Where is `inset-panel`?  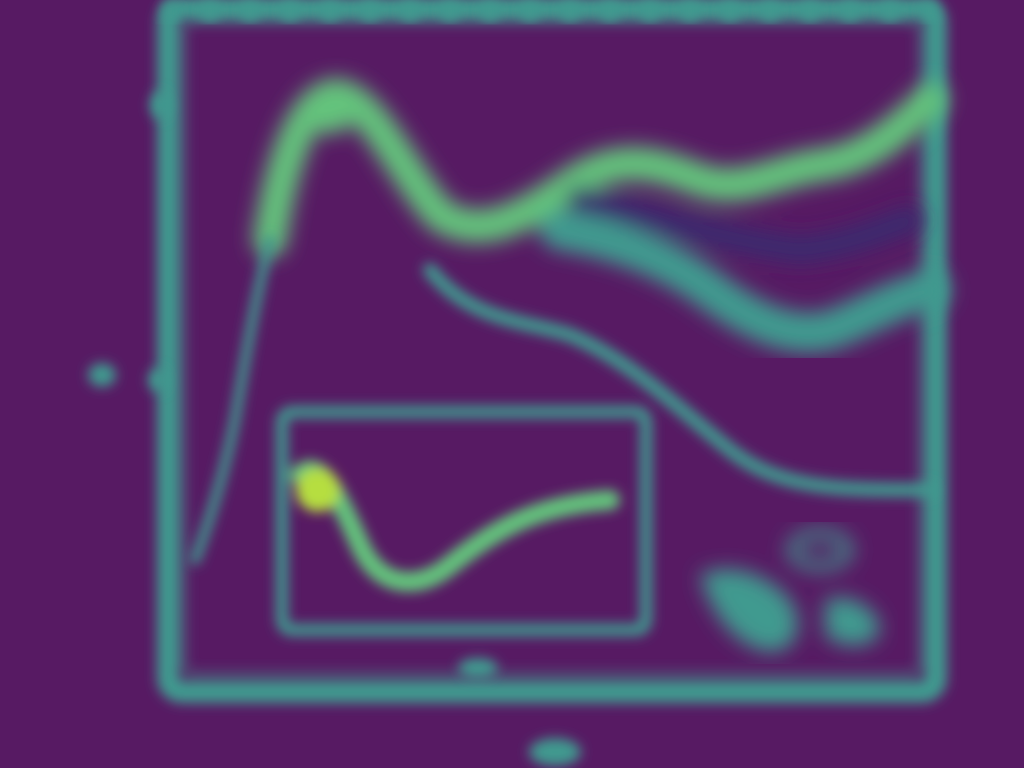 inset-panel is located at coordinates (464, 521).